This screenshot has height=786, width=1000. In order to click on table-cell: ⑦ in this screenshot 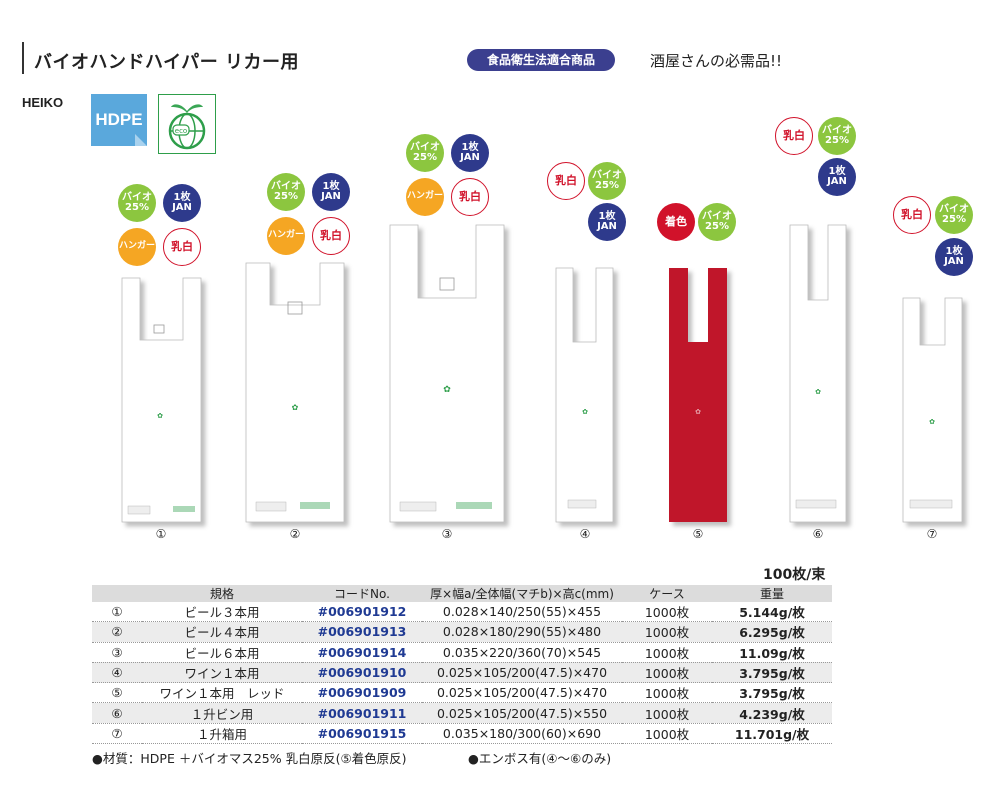, I will do `click(117, 734)`.